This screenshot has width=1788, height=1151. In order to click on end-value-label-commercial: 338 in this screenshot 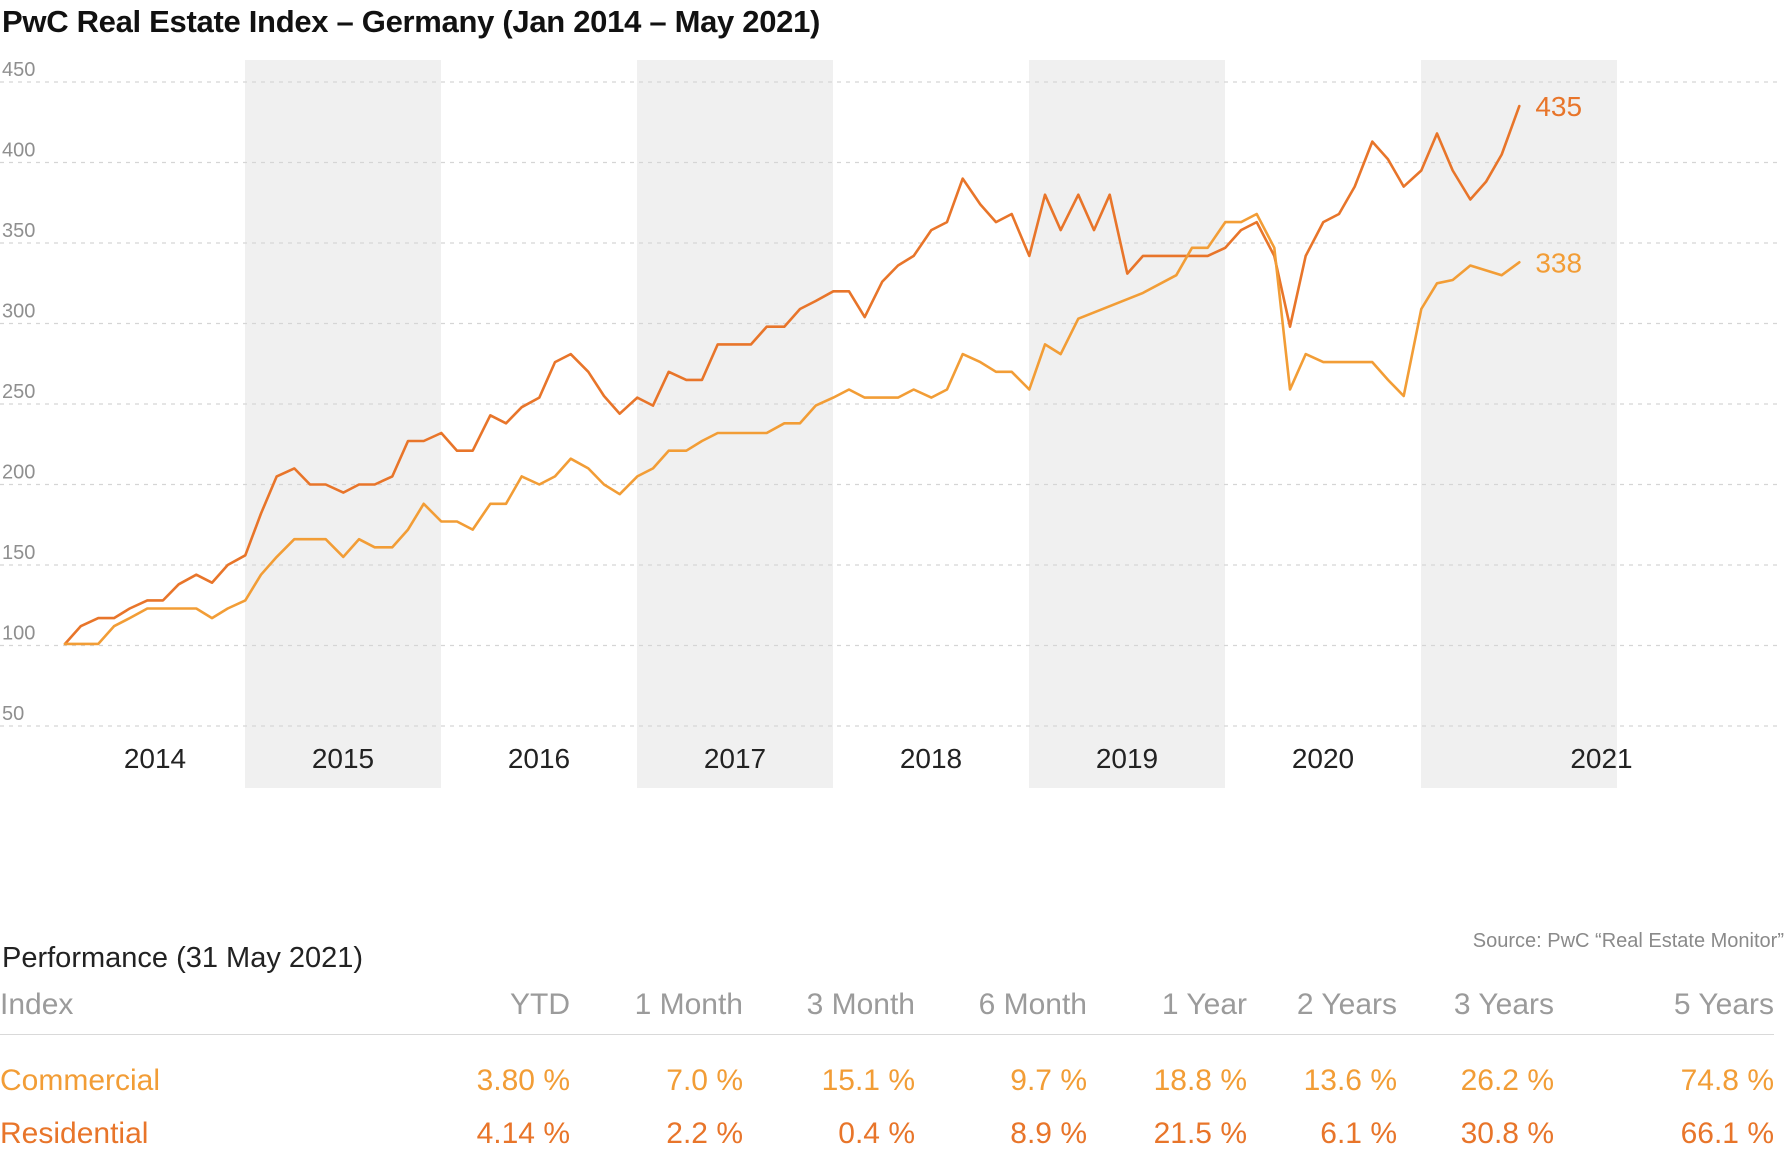, I will do `click(1558, 262)`.